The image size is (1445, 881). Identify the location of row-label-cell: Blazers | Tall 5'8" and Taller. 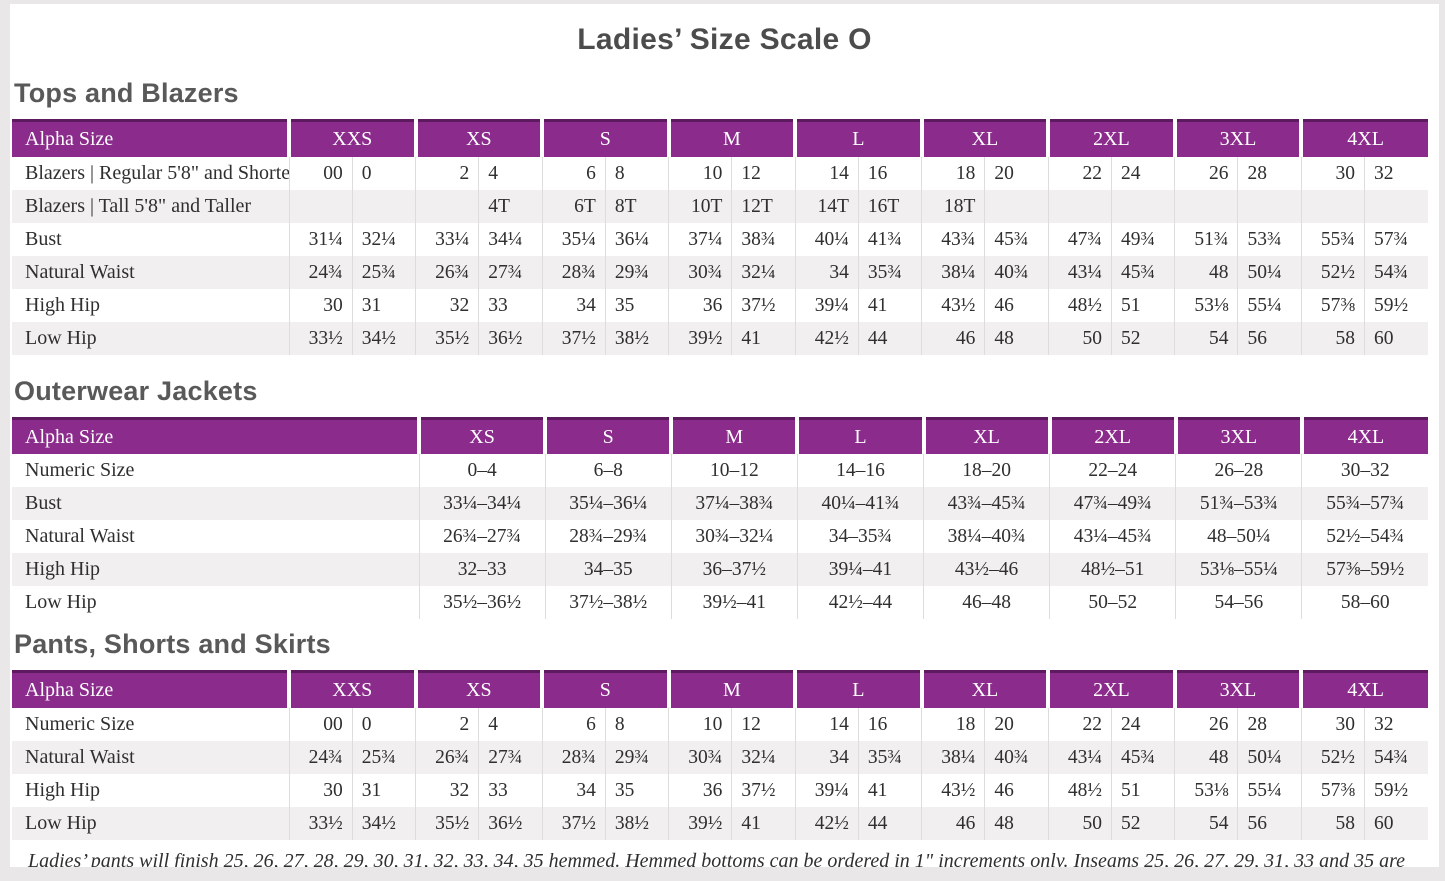
(138, 205).